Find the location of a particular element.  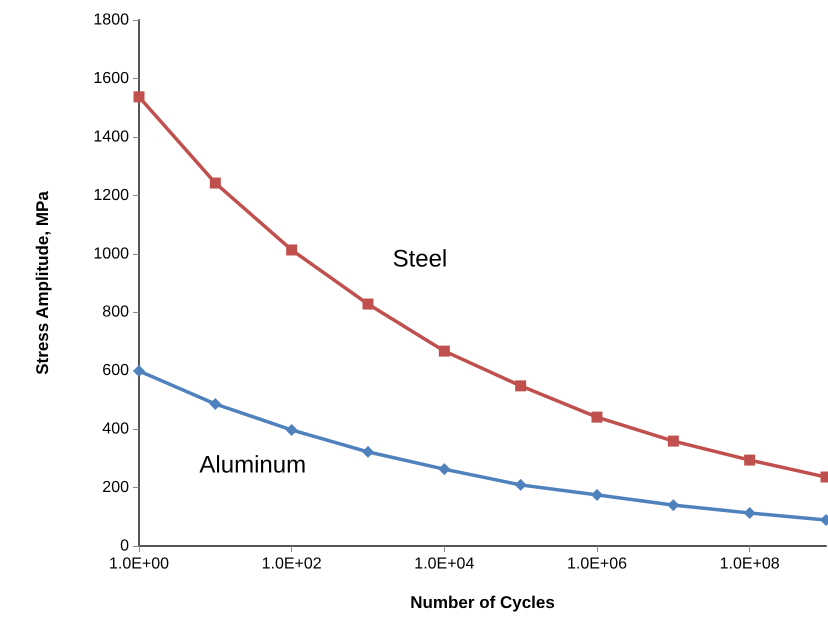

y-tick-label: 1000 is located at coordinates (111, 253).